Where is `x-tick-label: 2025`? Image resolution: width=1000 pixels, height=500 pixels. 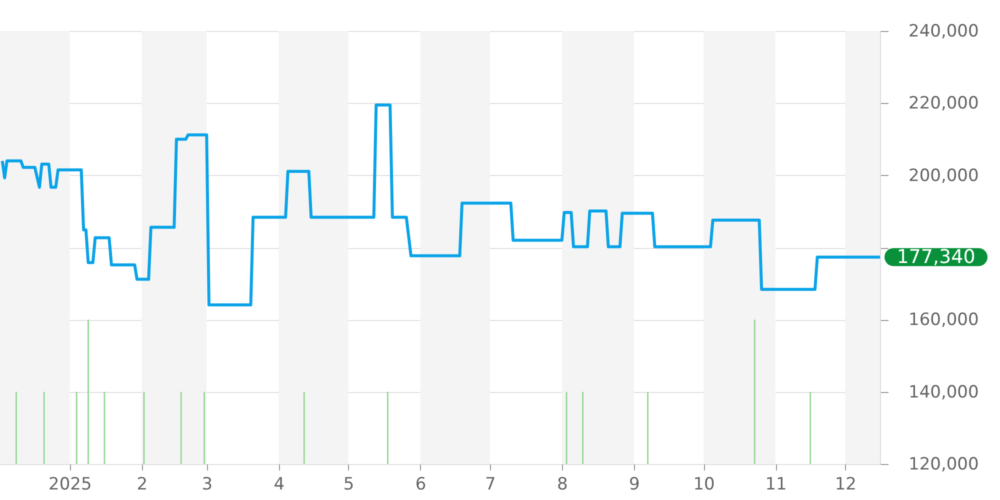
x-tick-label: 2025 is located at coordinates (70, 484).